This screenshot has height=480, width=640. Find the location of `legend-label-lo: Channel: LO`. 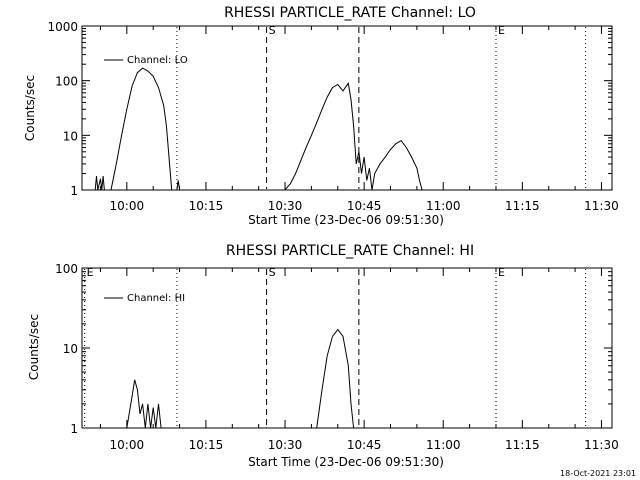

legend-label-lo: Channel: LO is located at coordinates (157, 60).